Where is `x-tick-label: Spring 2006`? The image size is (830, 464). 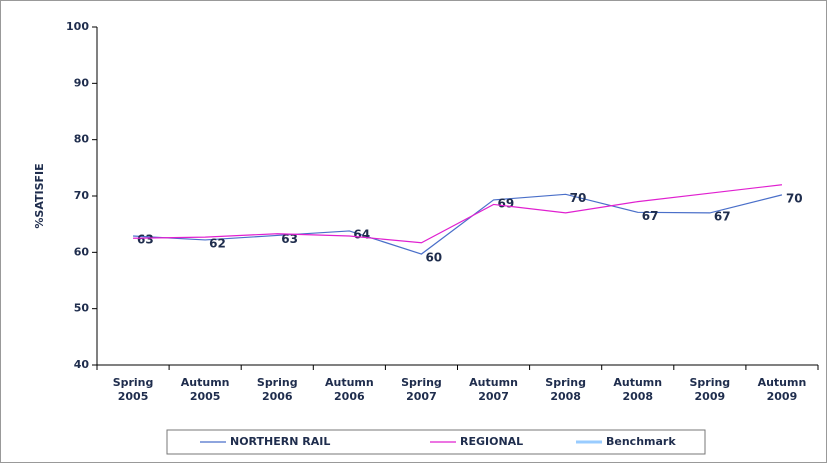 x-tick-label: Spring 2006 is located at coordinates (277, 389).